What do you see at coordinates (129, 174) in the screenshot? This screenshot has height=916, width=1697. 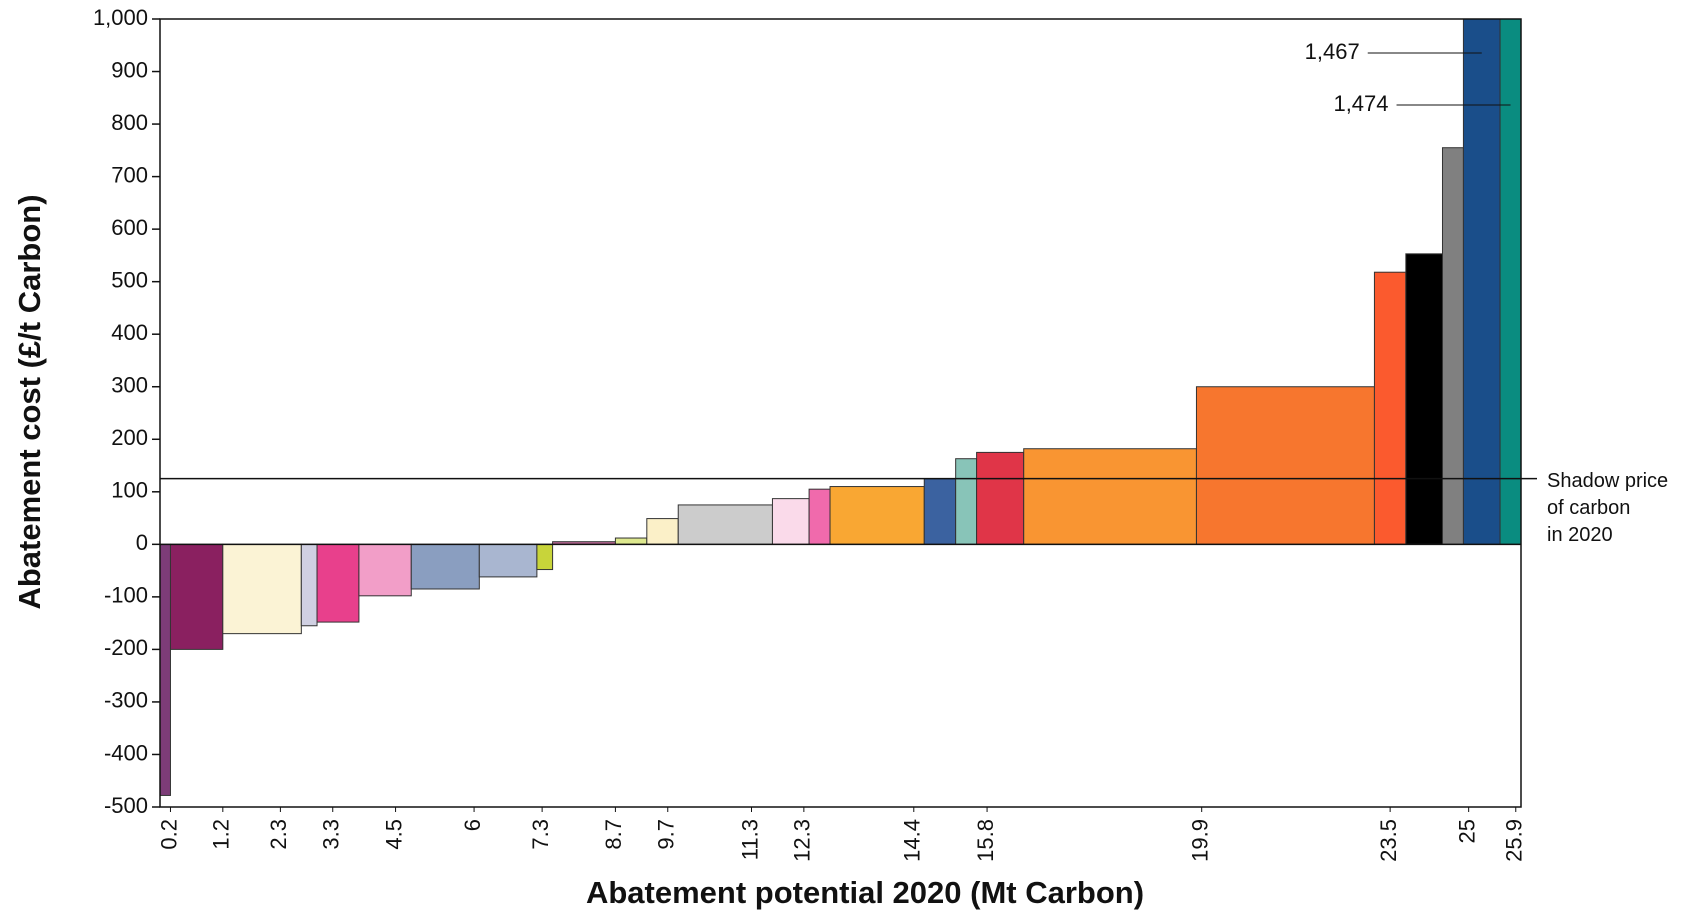 I see `y-tick-label: 700` at bounding box center [129, 174].